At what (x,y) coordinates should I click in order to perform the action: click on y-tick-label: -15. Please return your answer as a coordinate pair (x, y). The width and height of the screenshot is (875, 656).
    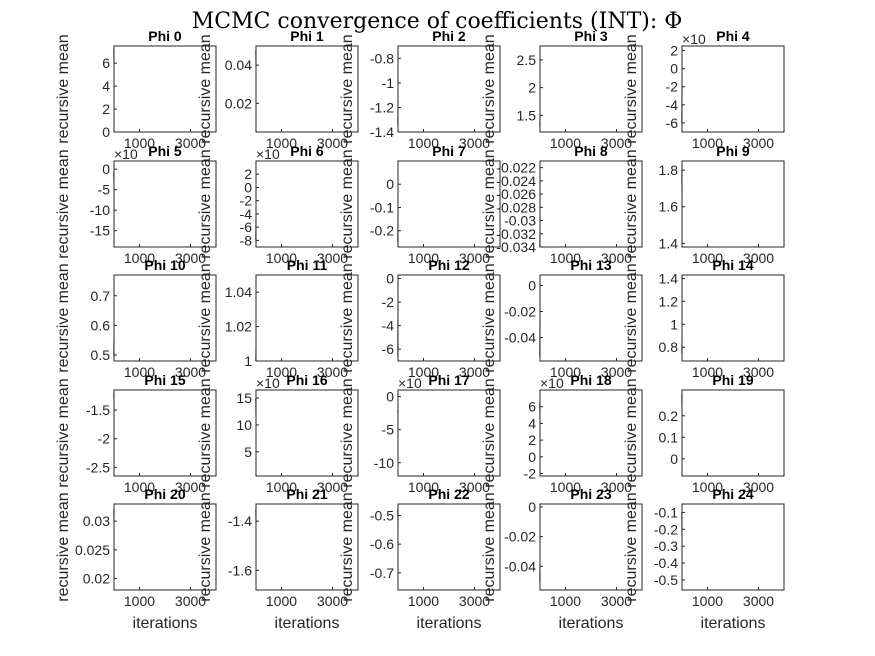
    Looking at the image, I should click on (100, 231).